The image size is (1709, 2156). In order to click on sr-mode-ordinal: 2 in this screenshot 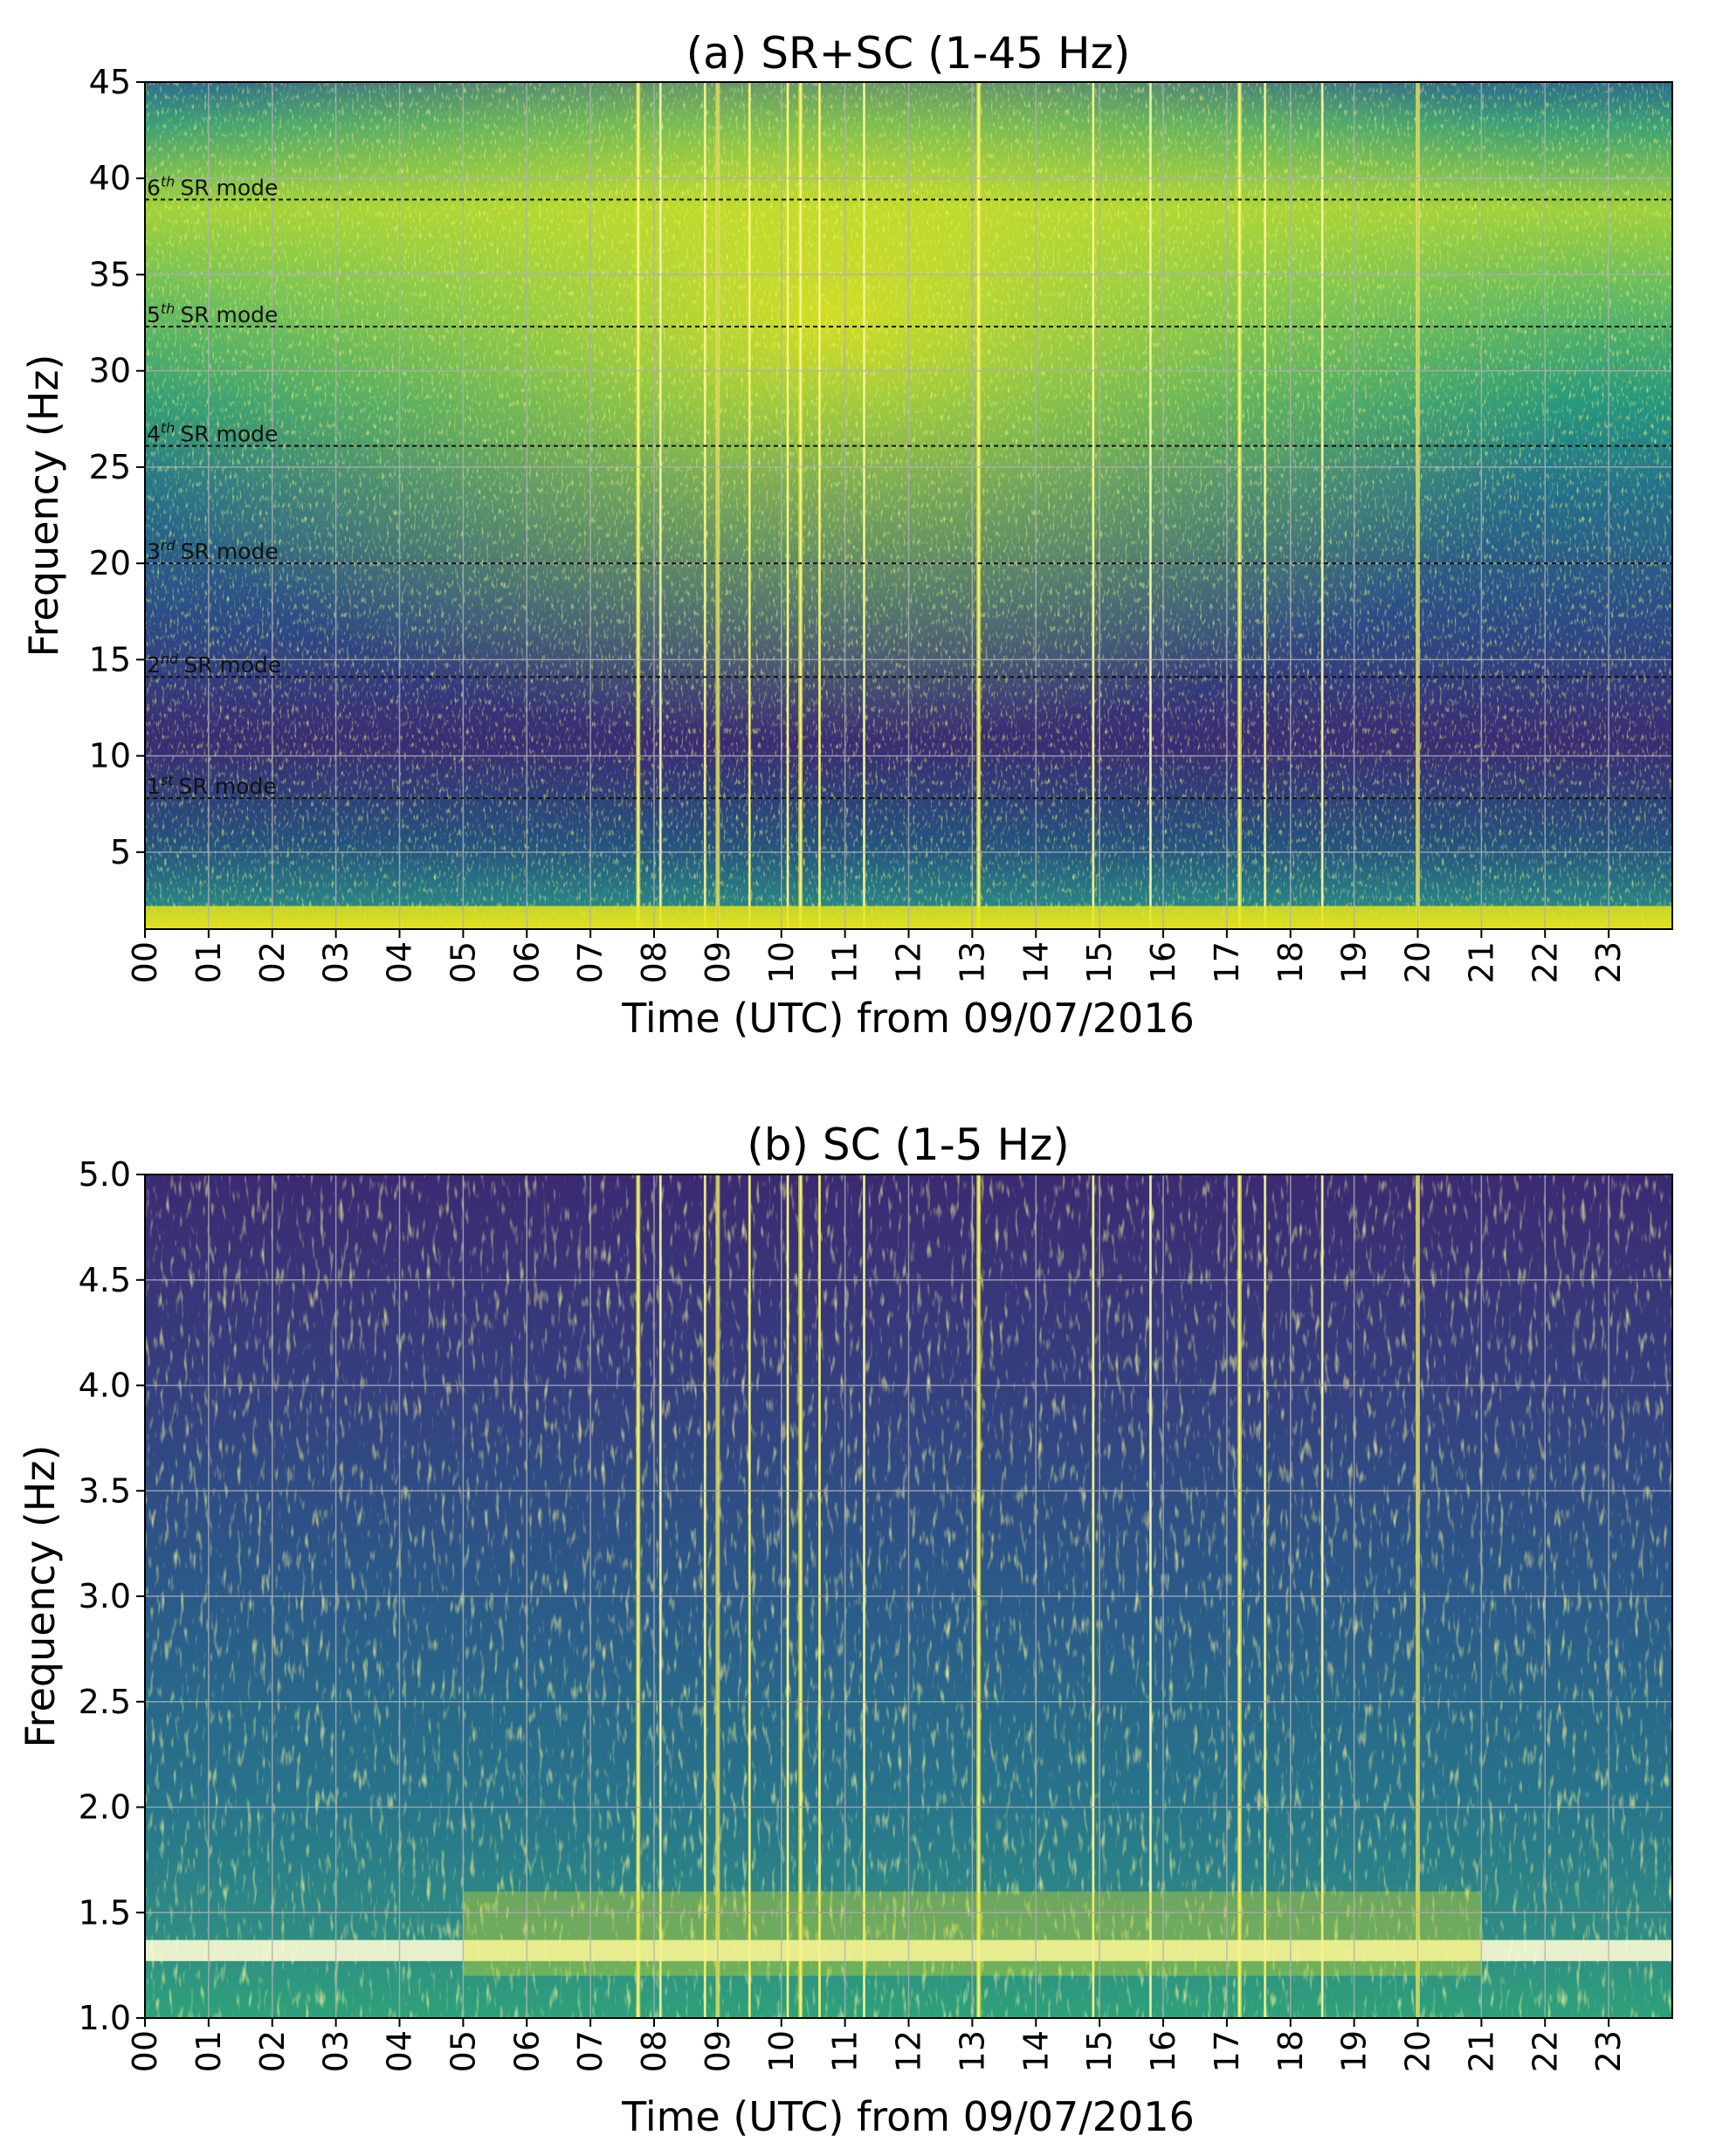, I will do `click(154, 665)`.